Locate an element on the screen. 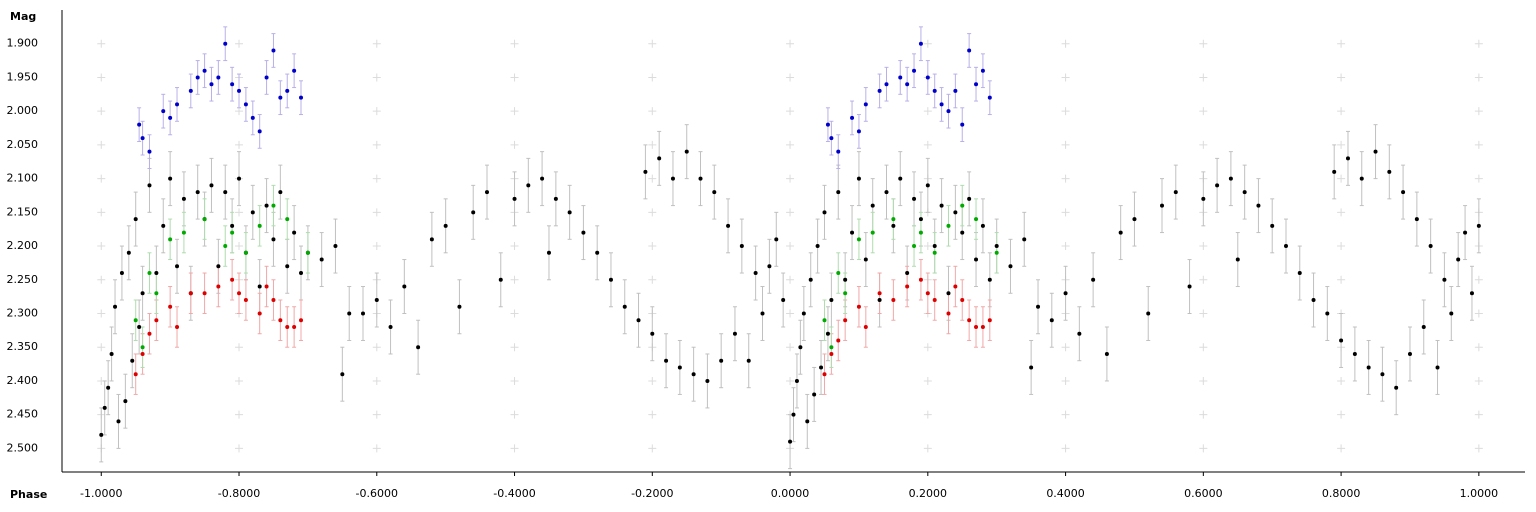 This screenshot has height=512, width=1536. x-tick-label: 0.6000 is located at coordinates (1203, 493).